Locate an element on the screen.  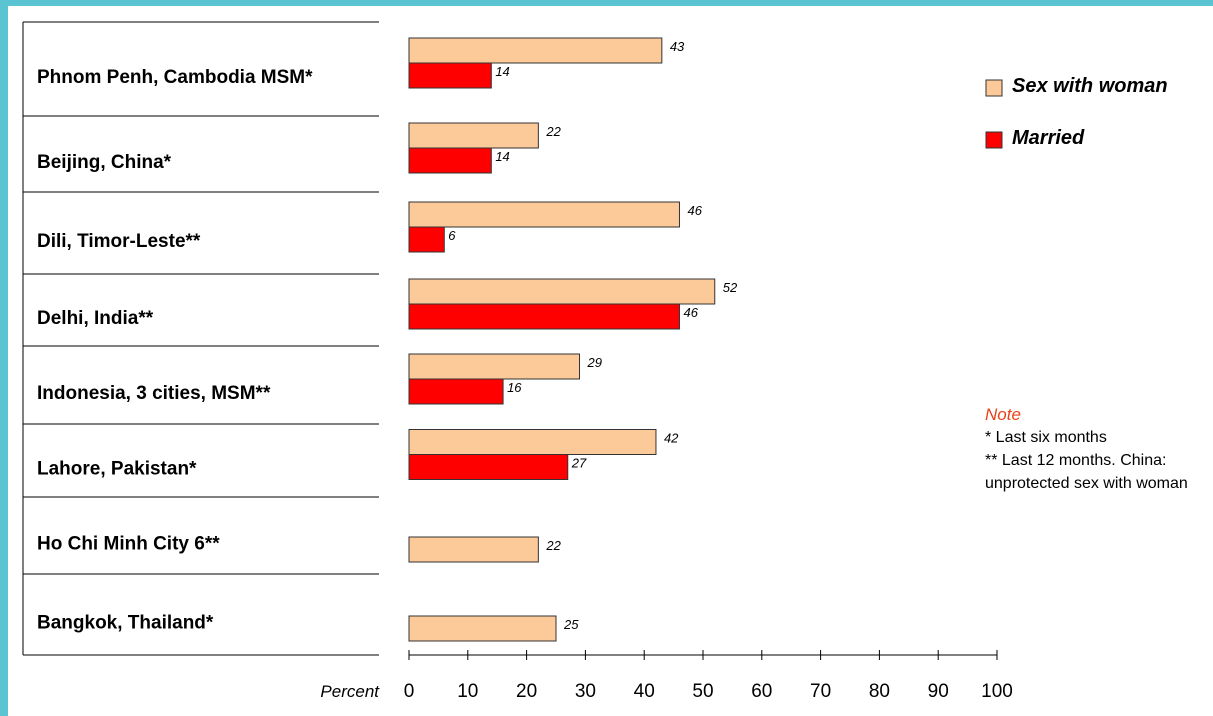
x-tick-label-80: 80 is located at coordinates (879, 691).